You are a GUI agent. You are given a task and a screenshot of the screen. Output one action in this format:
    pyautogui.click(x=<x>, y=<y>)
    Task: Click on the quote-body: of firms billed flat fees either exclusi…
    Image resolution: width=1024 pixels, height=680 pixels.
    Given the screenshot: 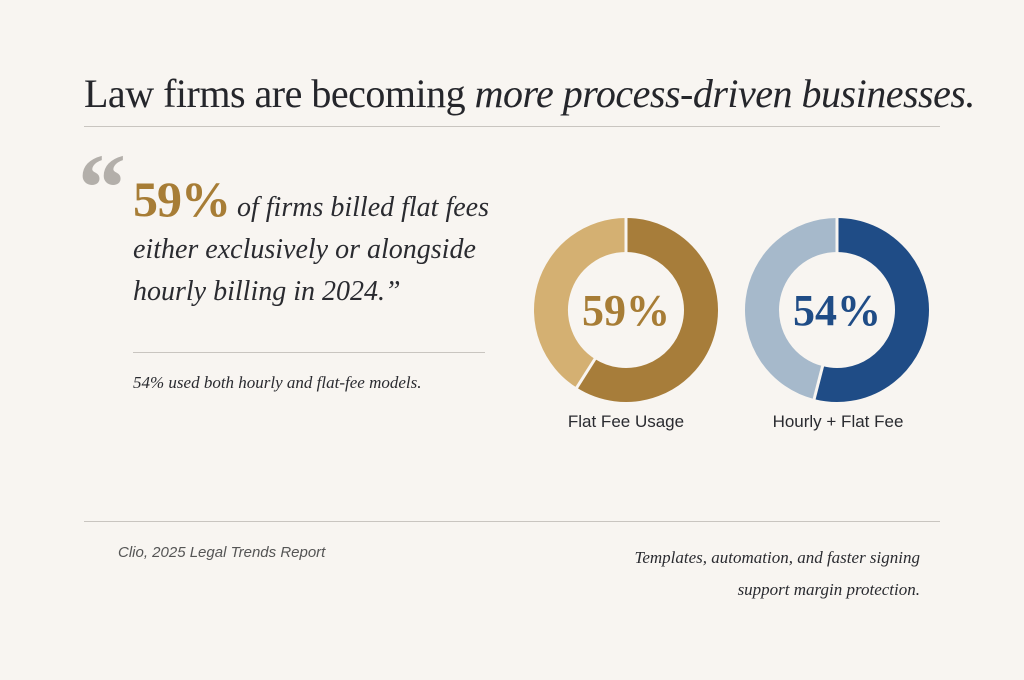 What is the action you would take?
    pyautogui.click(x=311, y=249)
    